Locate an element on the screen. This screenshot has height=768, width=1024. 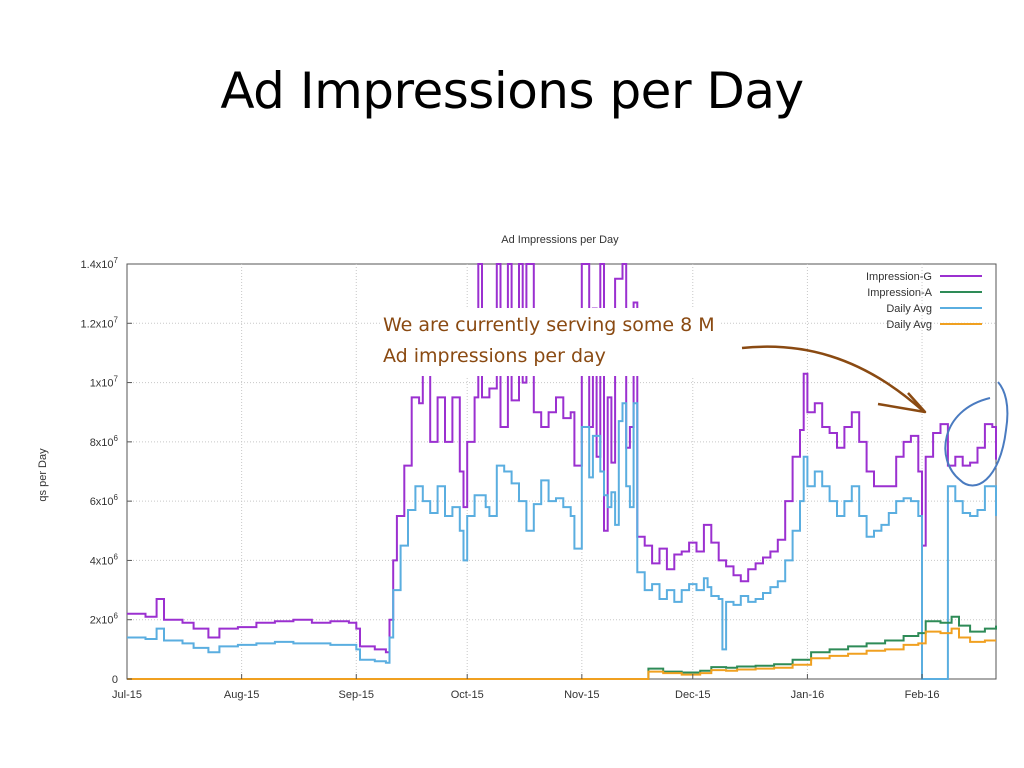
y-tick-label: 1x10⁷ is located at coordinates (104, 382).